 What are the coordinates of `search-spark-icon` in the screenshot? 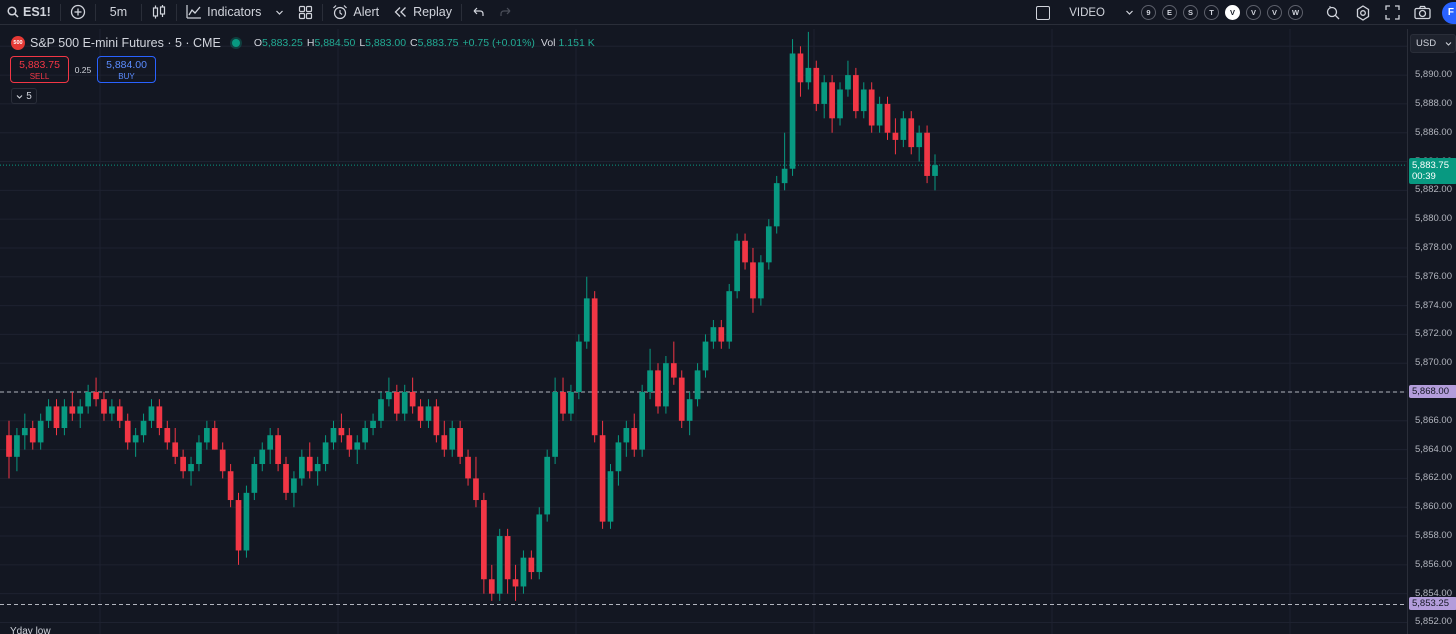 It's located at (1333, 12).